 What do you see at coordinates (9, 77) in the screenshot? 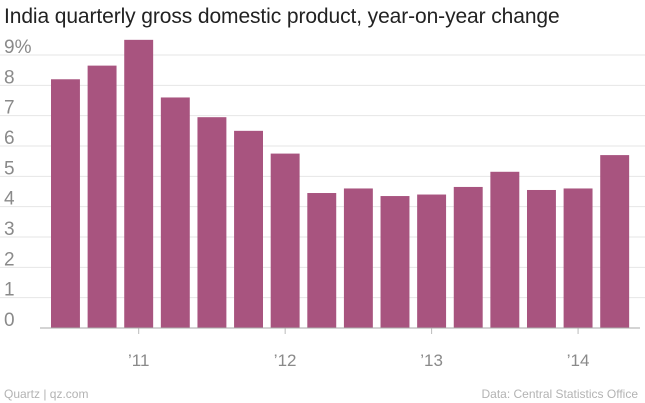
I see `y-tick-label: 8` at bounding box center [9, 77].